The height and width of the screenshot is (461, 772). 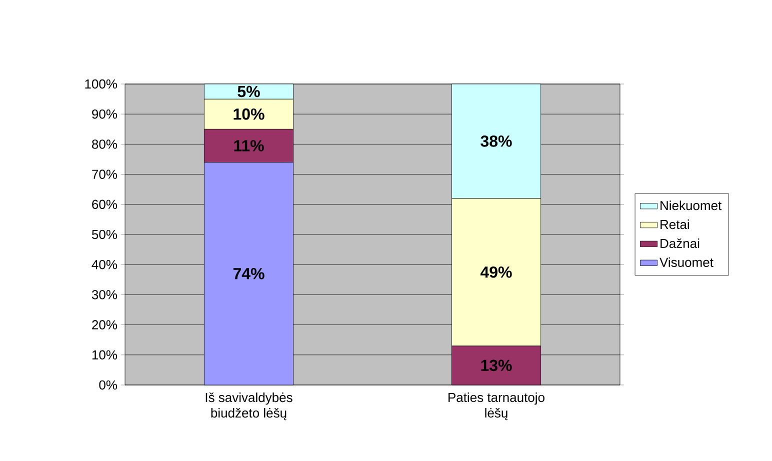 I want to click on x-tick-label: Iš savivaldybės biudžeto lėšų, so click(x=249, y=406).